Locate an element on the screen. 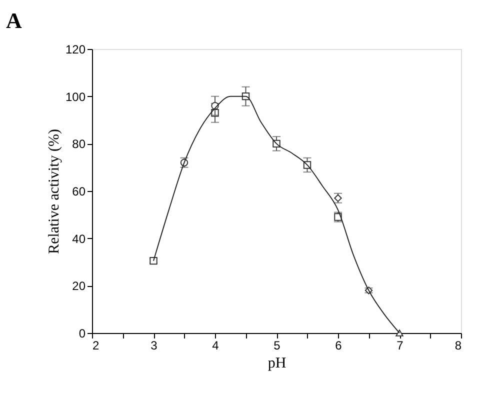  y-tick-label: 60 is located at coordinates (79, 191).